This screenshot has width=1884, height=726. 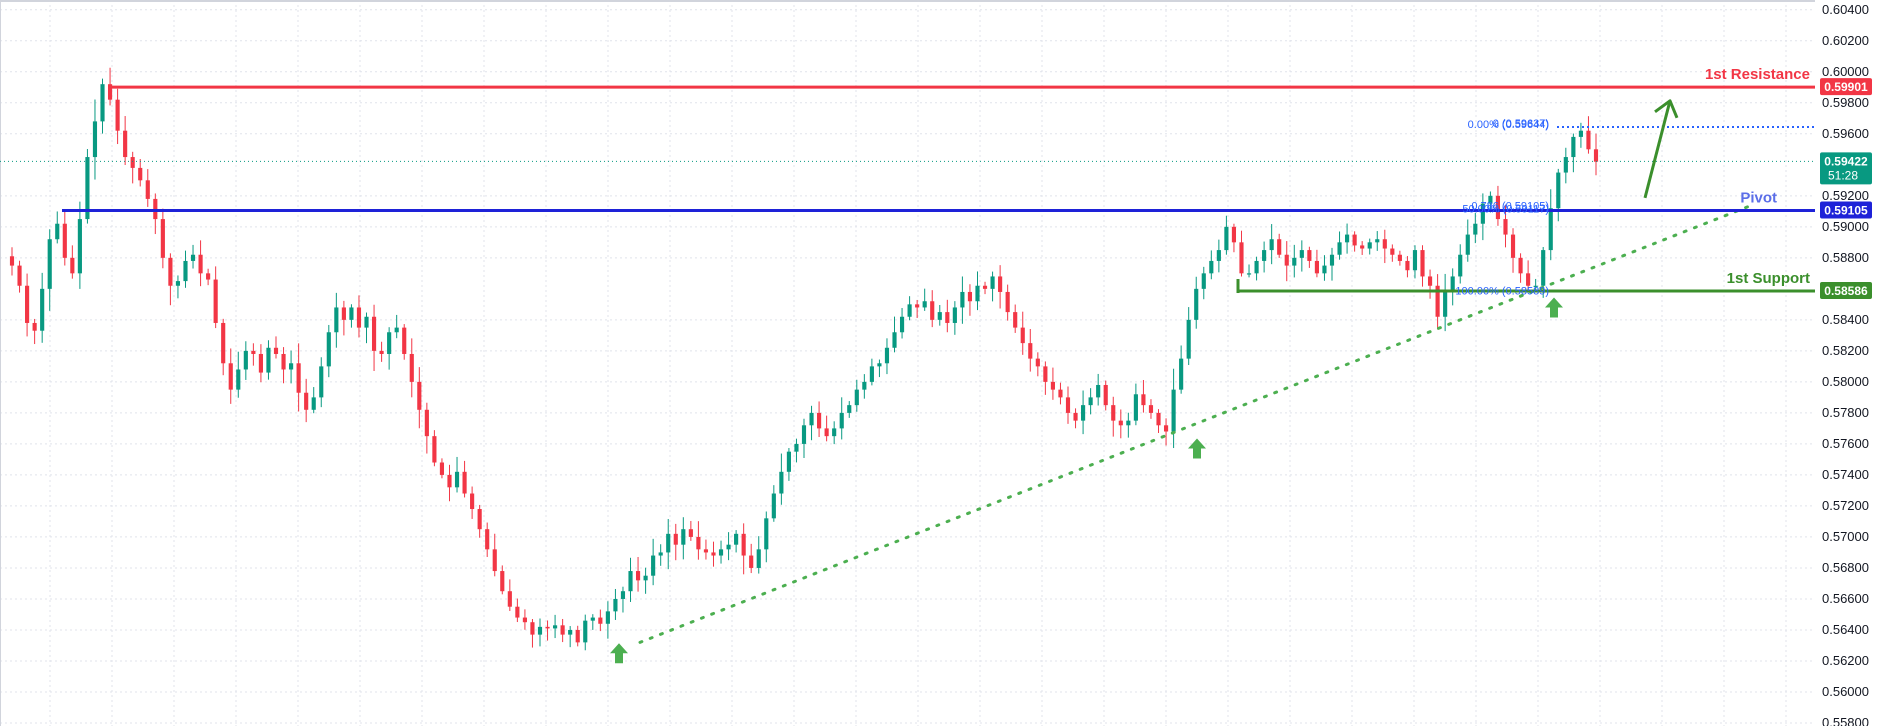 I want to click on y-tick-label: 0.56800, so click(x=1845, y=567).